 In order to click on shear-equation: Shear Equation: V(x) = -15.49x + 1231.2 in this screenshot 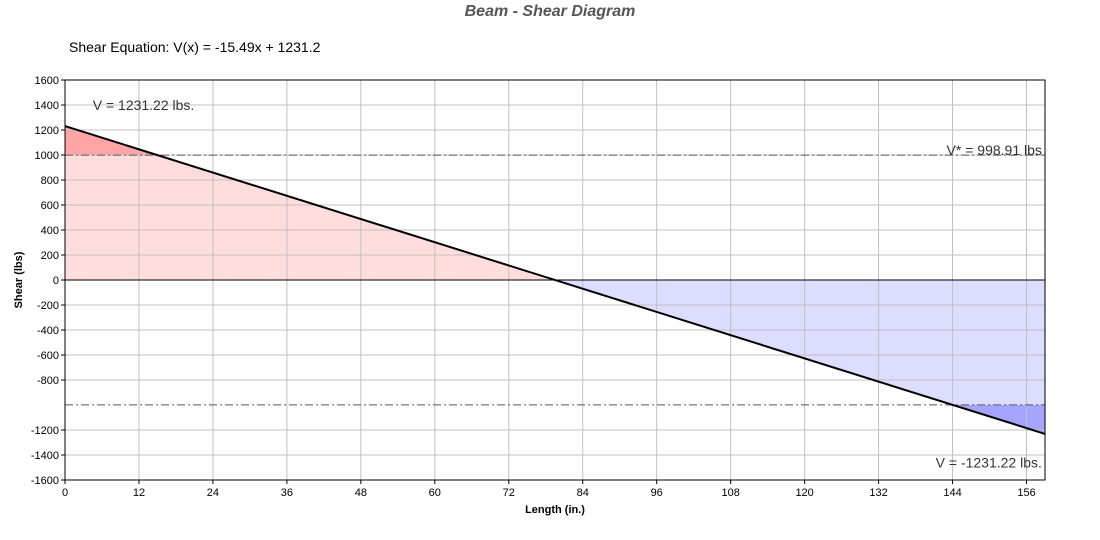, I will do `click(195, 47)`.